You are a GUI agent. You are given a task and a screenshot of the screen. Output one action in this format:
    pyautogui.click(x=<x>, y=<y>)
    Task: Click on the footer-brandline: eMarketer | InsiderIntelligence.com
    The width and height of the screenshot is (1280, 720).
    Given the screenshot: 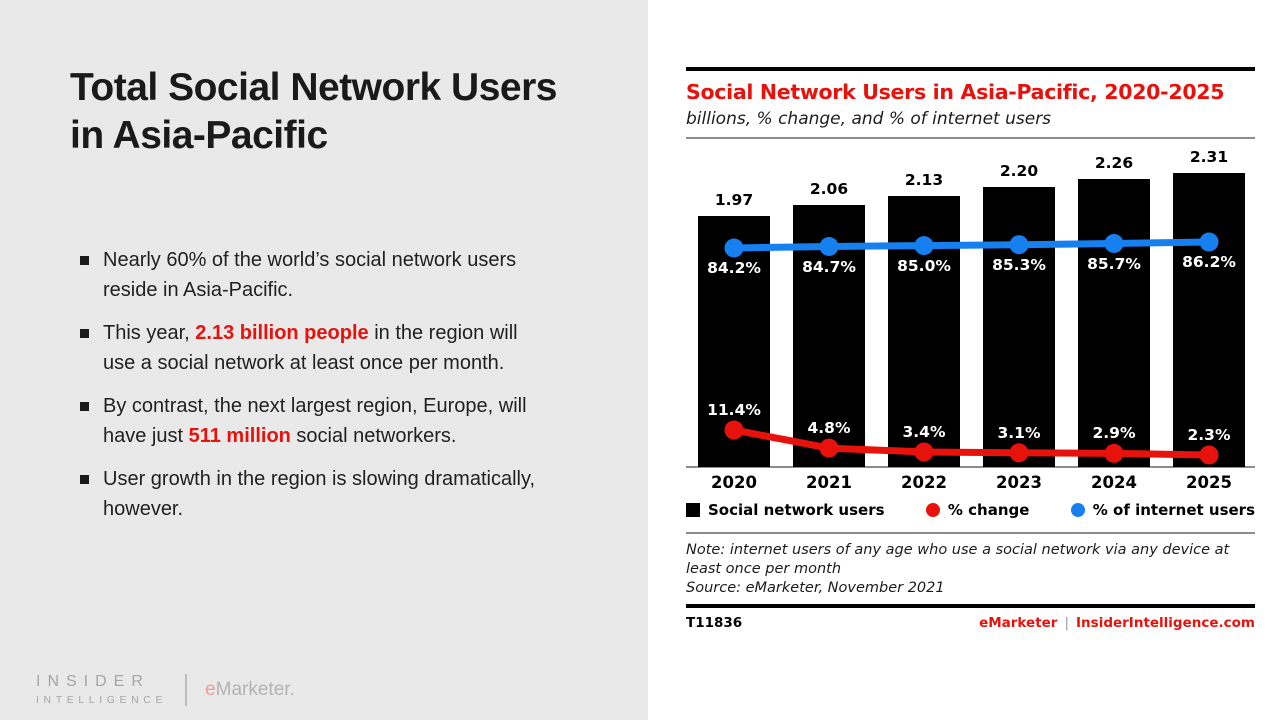 What is the action you would take?
    pyautogui.click(x=1117, y=623)
    